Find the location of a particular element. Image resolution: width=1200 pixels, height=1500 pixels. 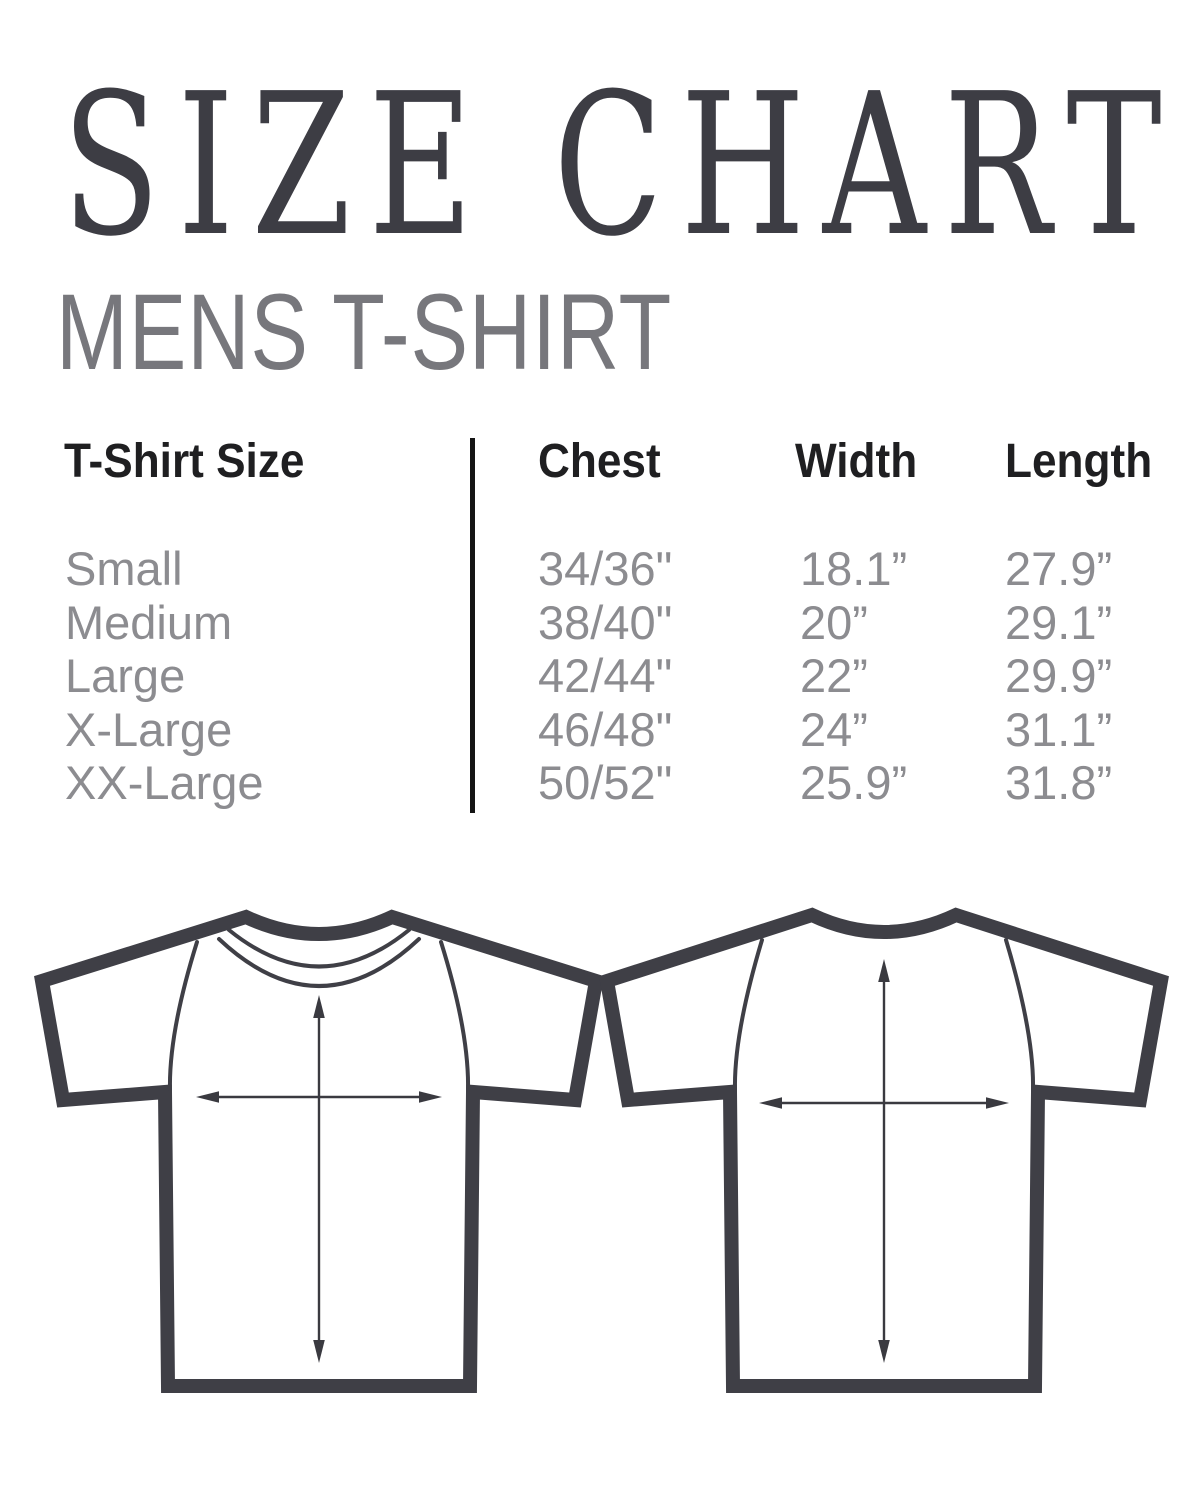

cell-length: 27.9” is located at coordinates (1059, 568).